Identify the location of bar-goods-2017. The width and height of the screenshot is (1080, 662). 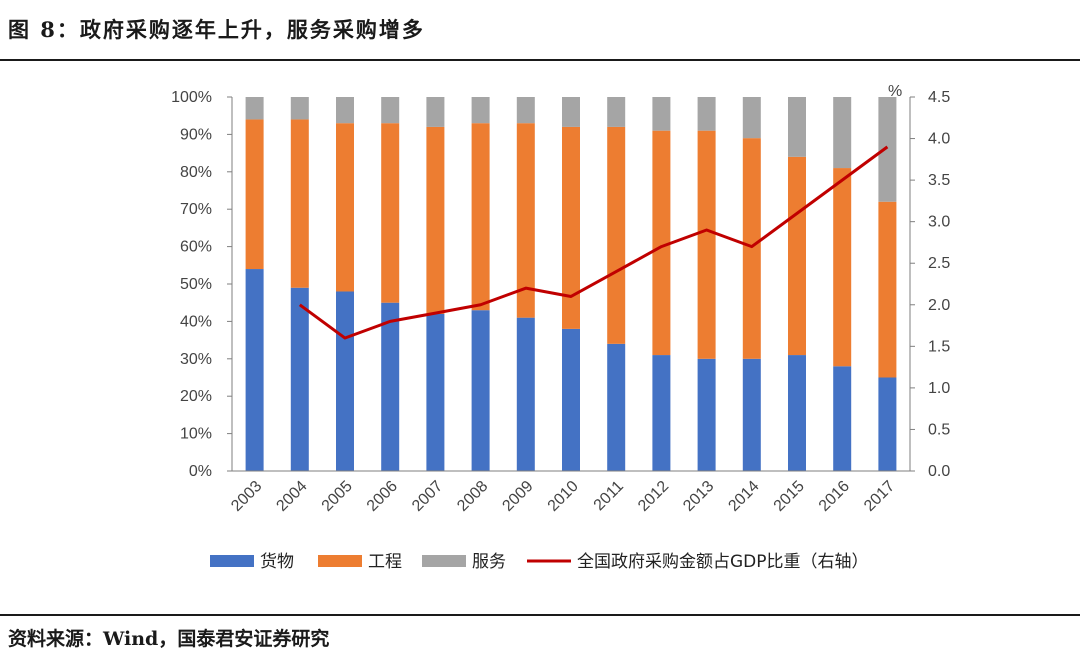
(887, 424).